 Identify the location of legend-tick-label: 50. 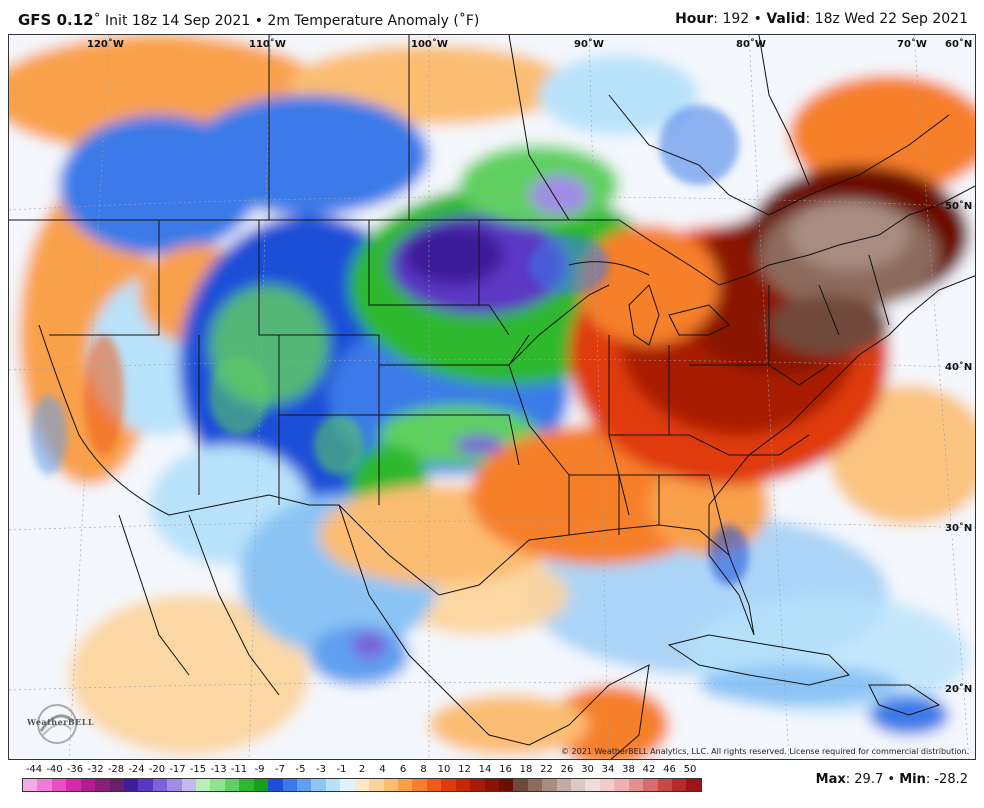
(690, 769).